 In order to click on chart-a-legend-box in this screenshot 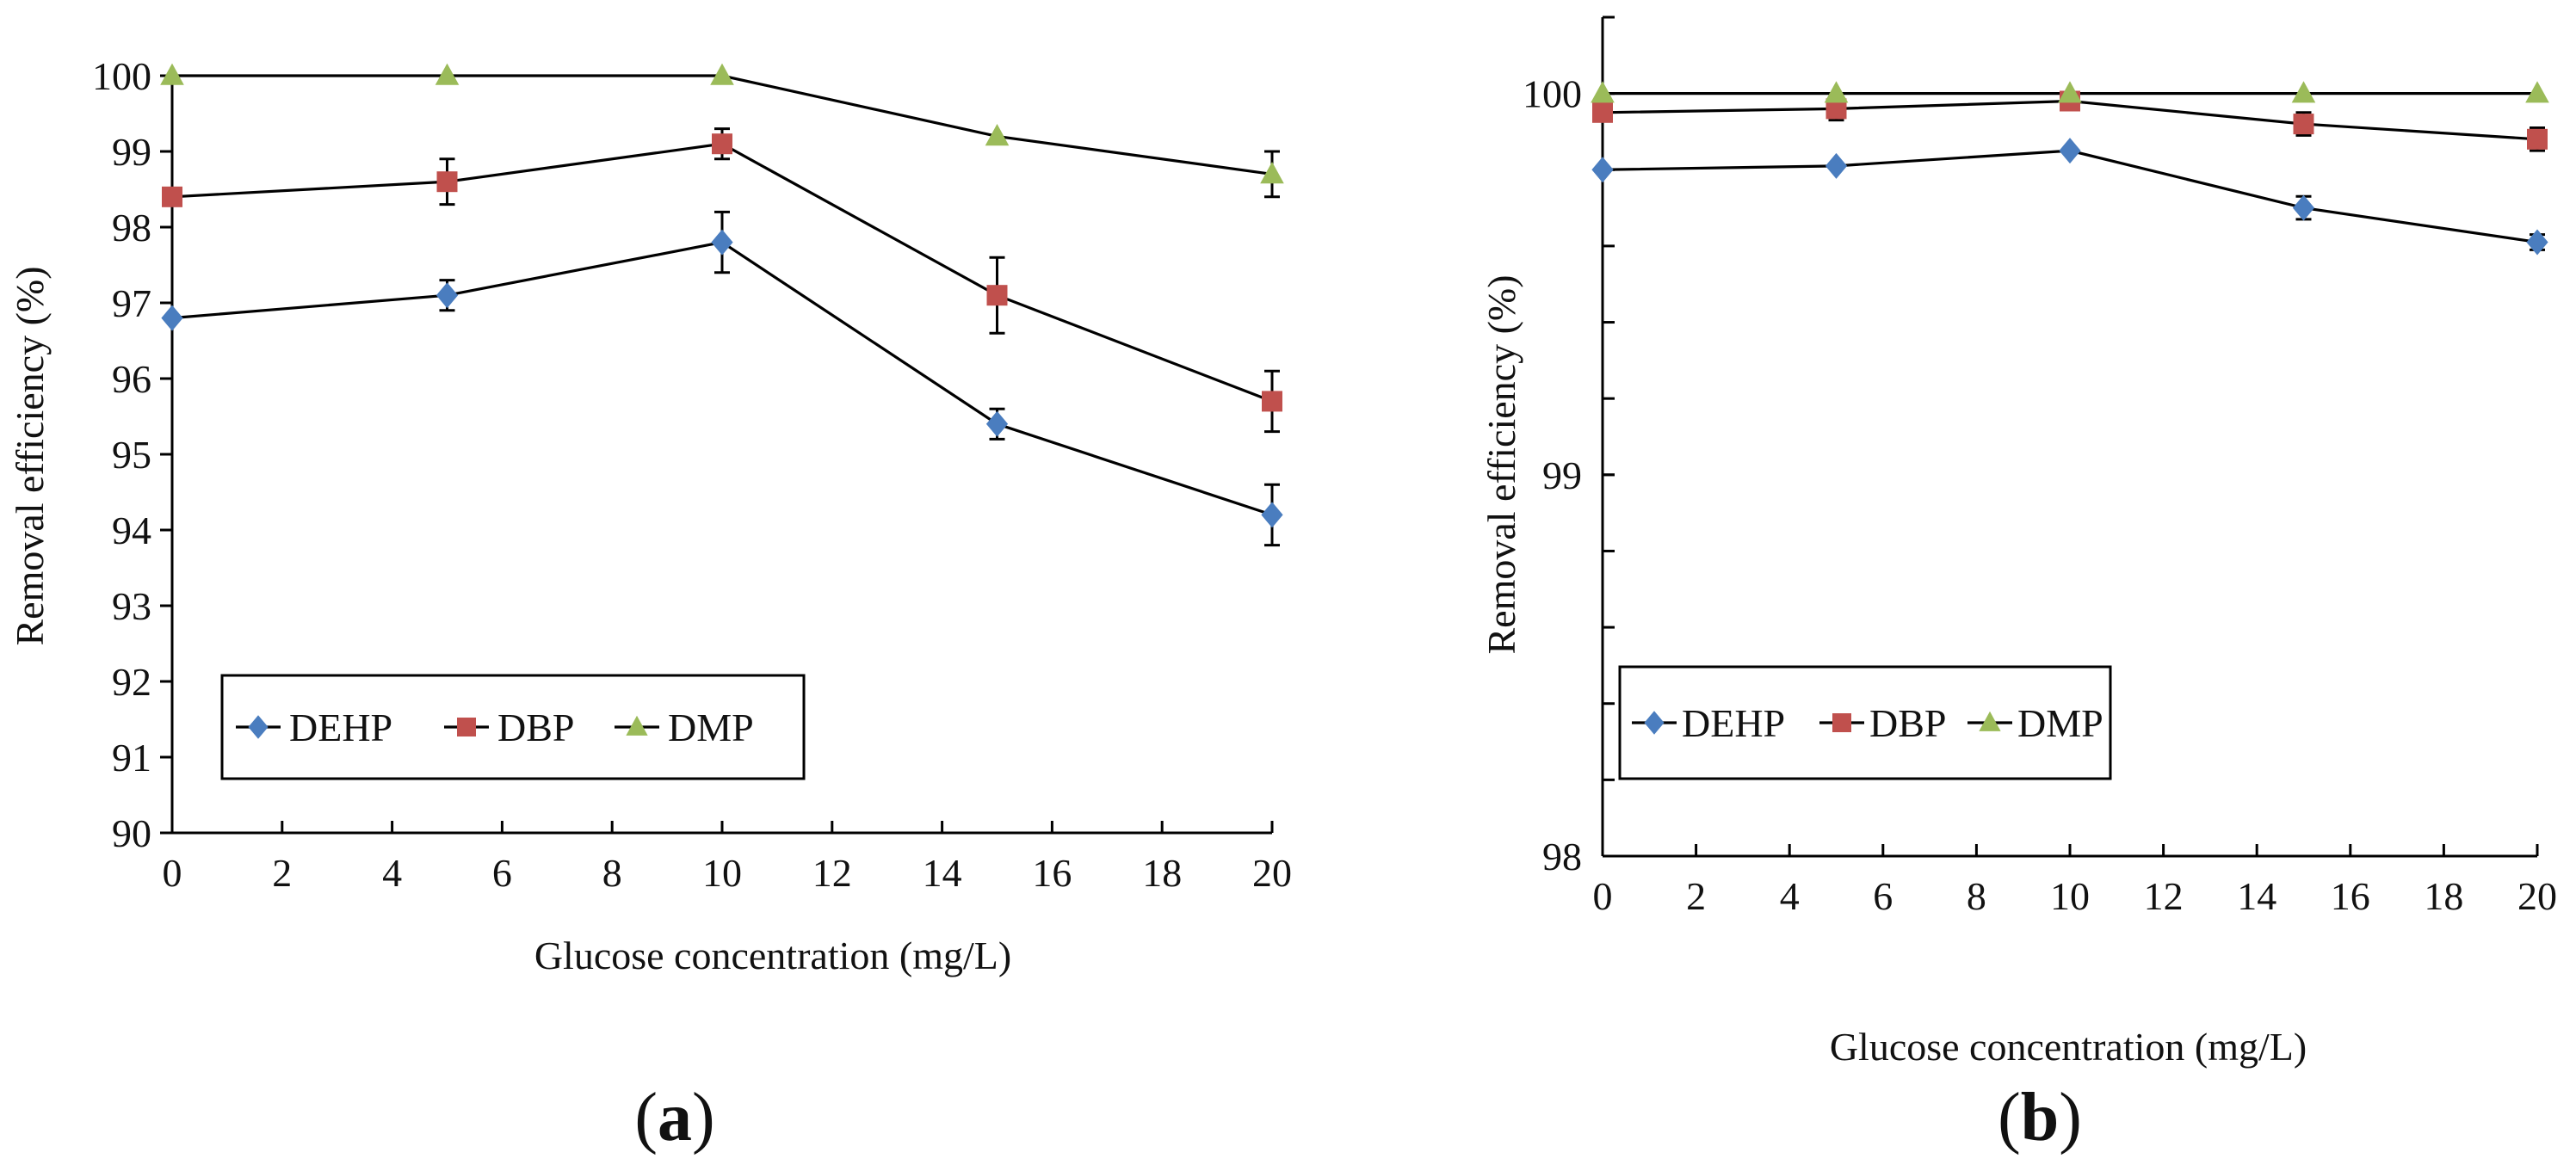, I will do `click(513, 727)`.